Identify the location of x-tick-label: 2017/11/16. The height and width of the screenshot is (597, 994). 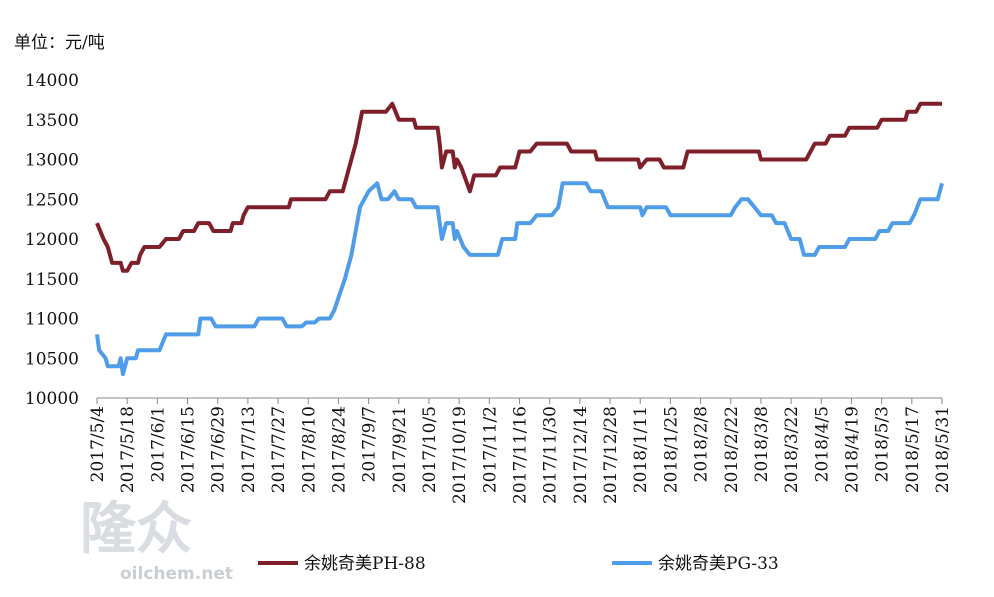
(521, 455).